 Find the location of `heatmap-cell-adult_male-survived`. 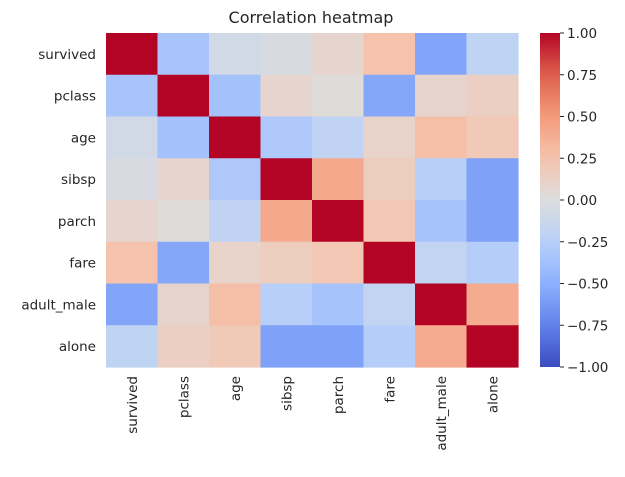

heatmap-cell-adult_male-survived is located at coordinates (132, 304).